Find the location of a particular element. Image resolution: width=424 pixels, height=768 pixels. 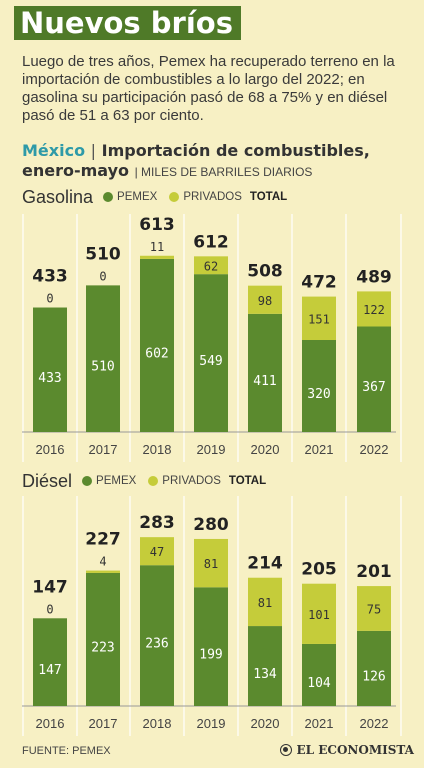

label-privados: 151 is located at coordinates (319, 319).